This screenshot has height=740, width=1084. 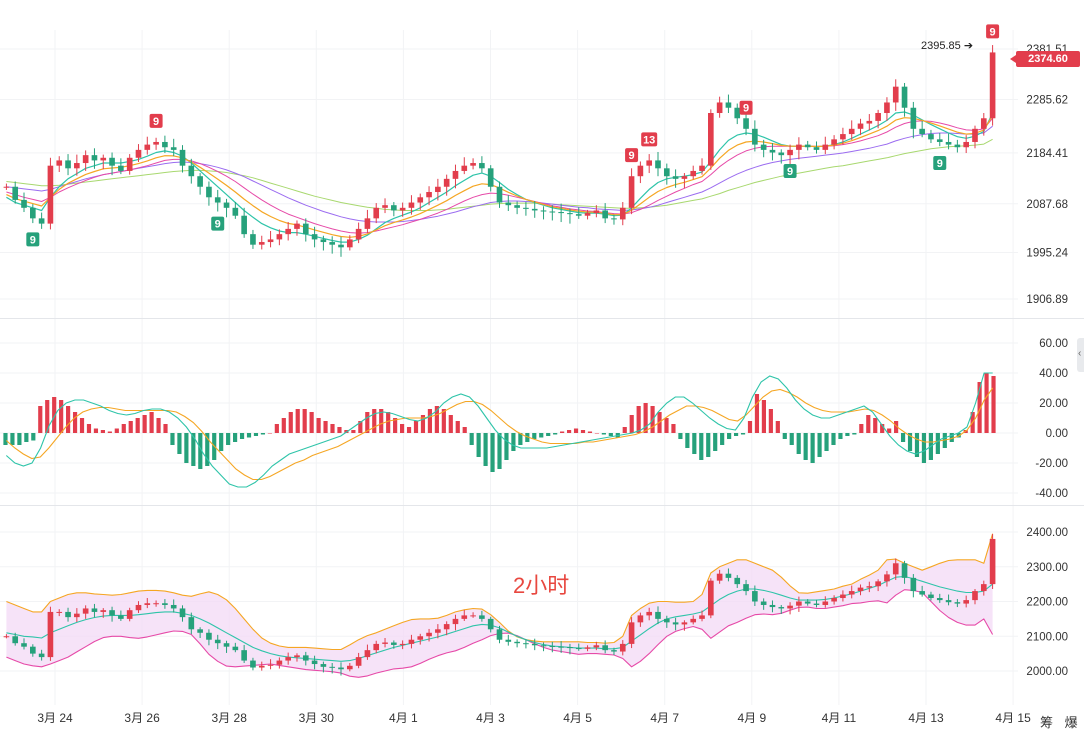 What do you see at coordinates (1045, 59) in the screenshot?
I see `current-price-tag: 2374.60` at bounding box center [1045, 59].